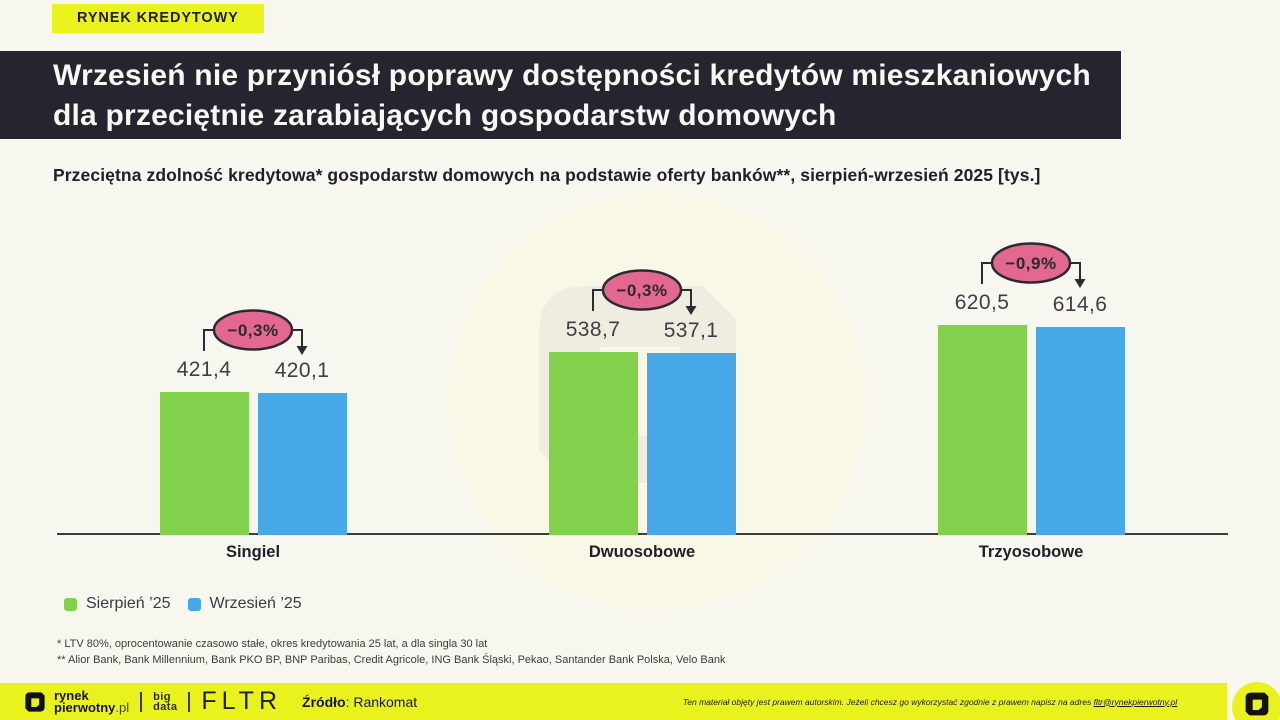 The height and width of the screenshot is (720, 1280). I want to click on bar-dwuosobowe-sierpien, so click(593, 443).